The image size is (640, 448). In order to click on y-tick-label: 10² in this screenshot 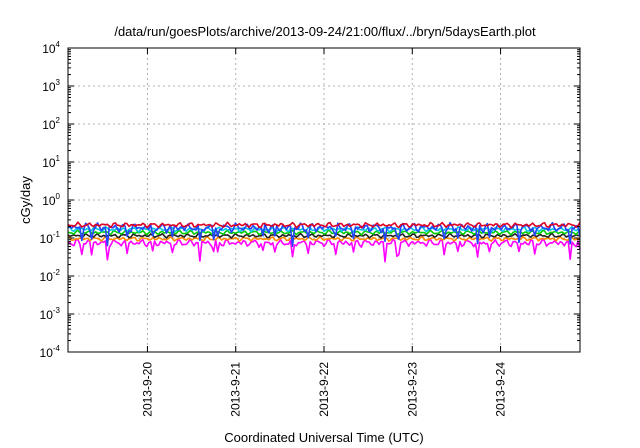, I will do `click(51, 124)`.